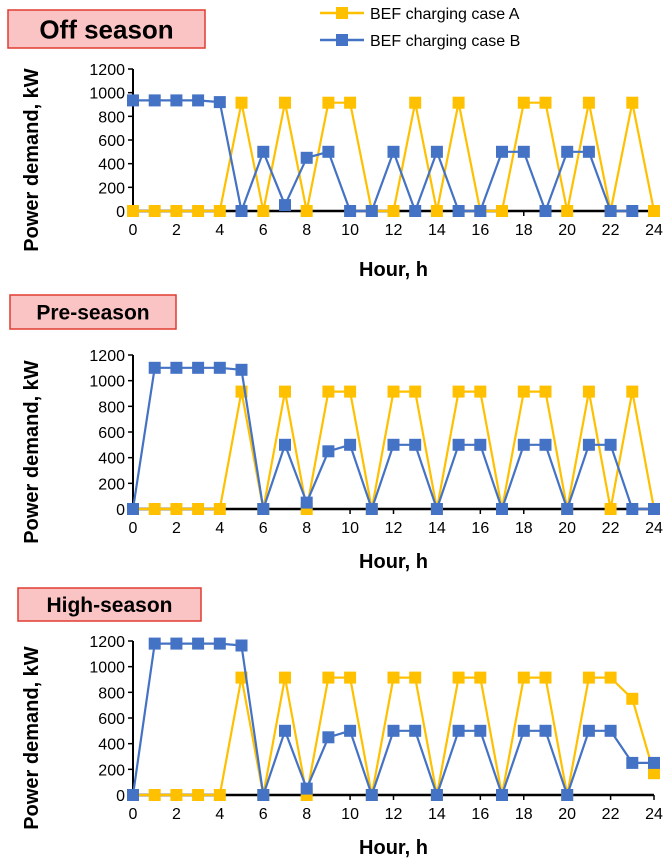 This screenshot has height=865, width=667. Describe the element at coordinates (342, 13) in the screenshot. I see `legend-marker-case-a` at that location.